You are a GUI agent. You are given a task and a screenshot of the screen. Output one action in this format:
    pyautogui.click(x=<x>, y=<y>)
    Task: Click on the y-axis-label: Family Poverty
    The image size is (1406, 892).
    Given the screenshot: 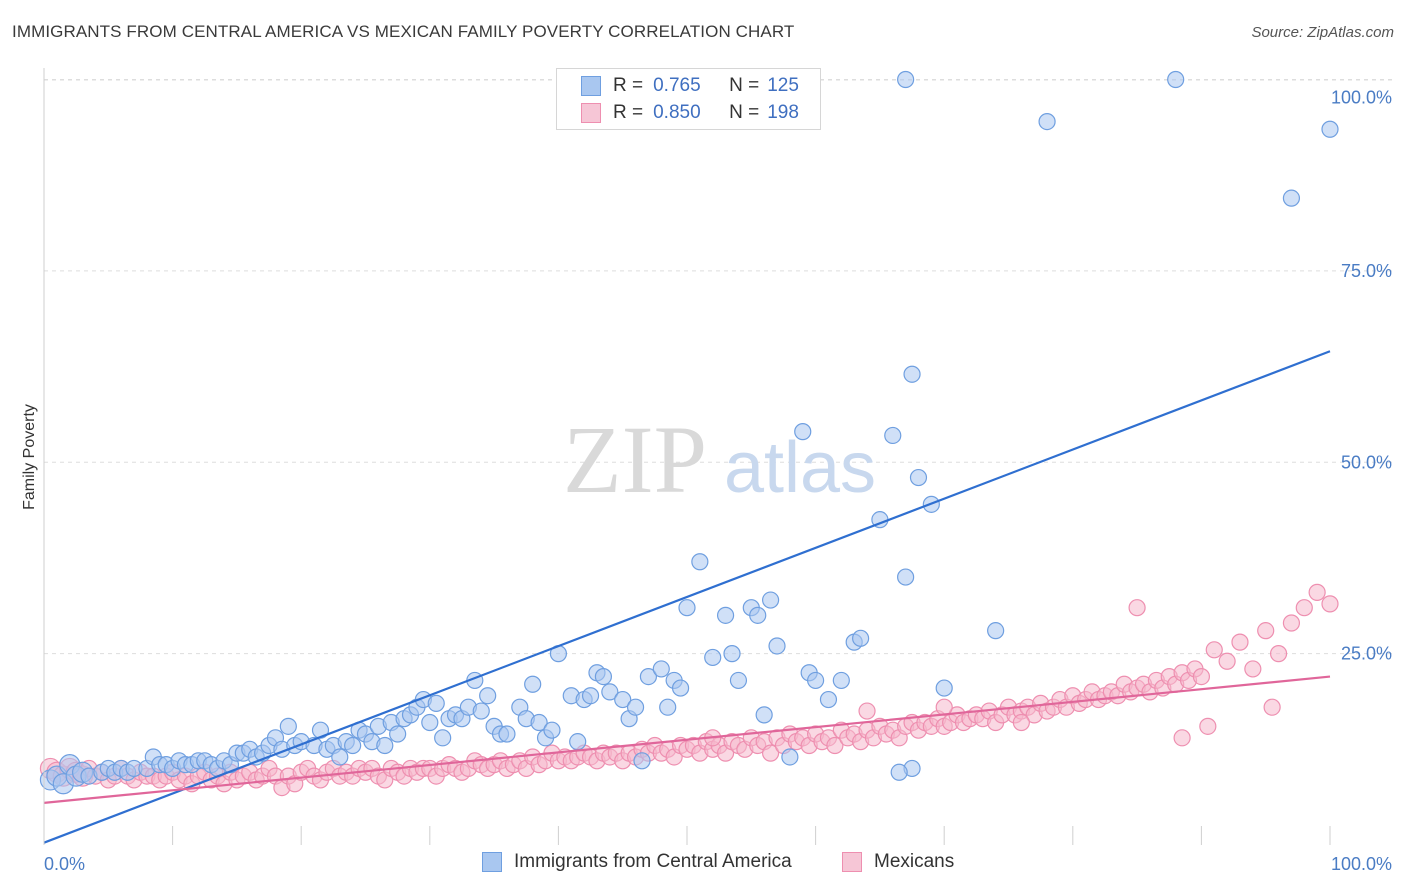 What is the action you would take?
    pyautogui.click(x=29, y=457)
    